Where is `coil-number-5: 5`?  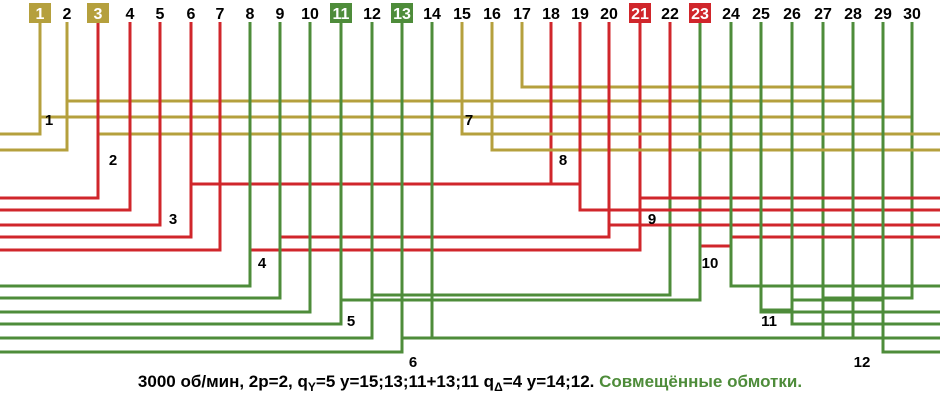 coil-number-5: 5 is located at coordinates (351, 321).